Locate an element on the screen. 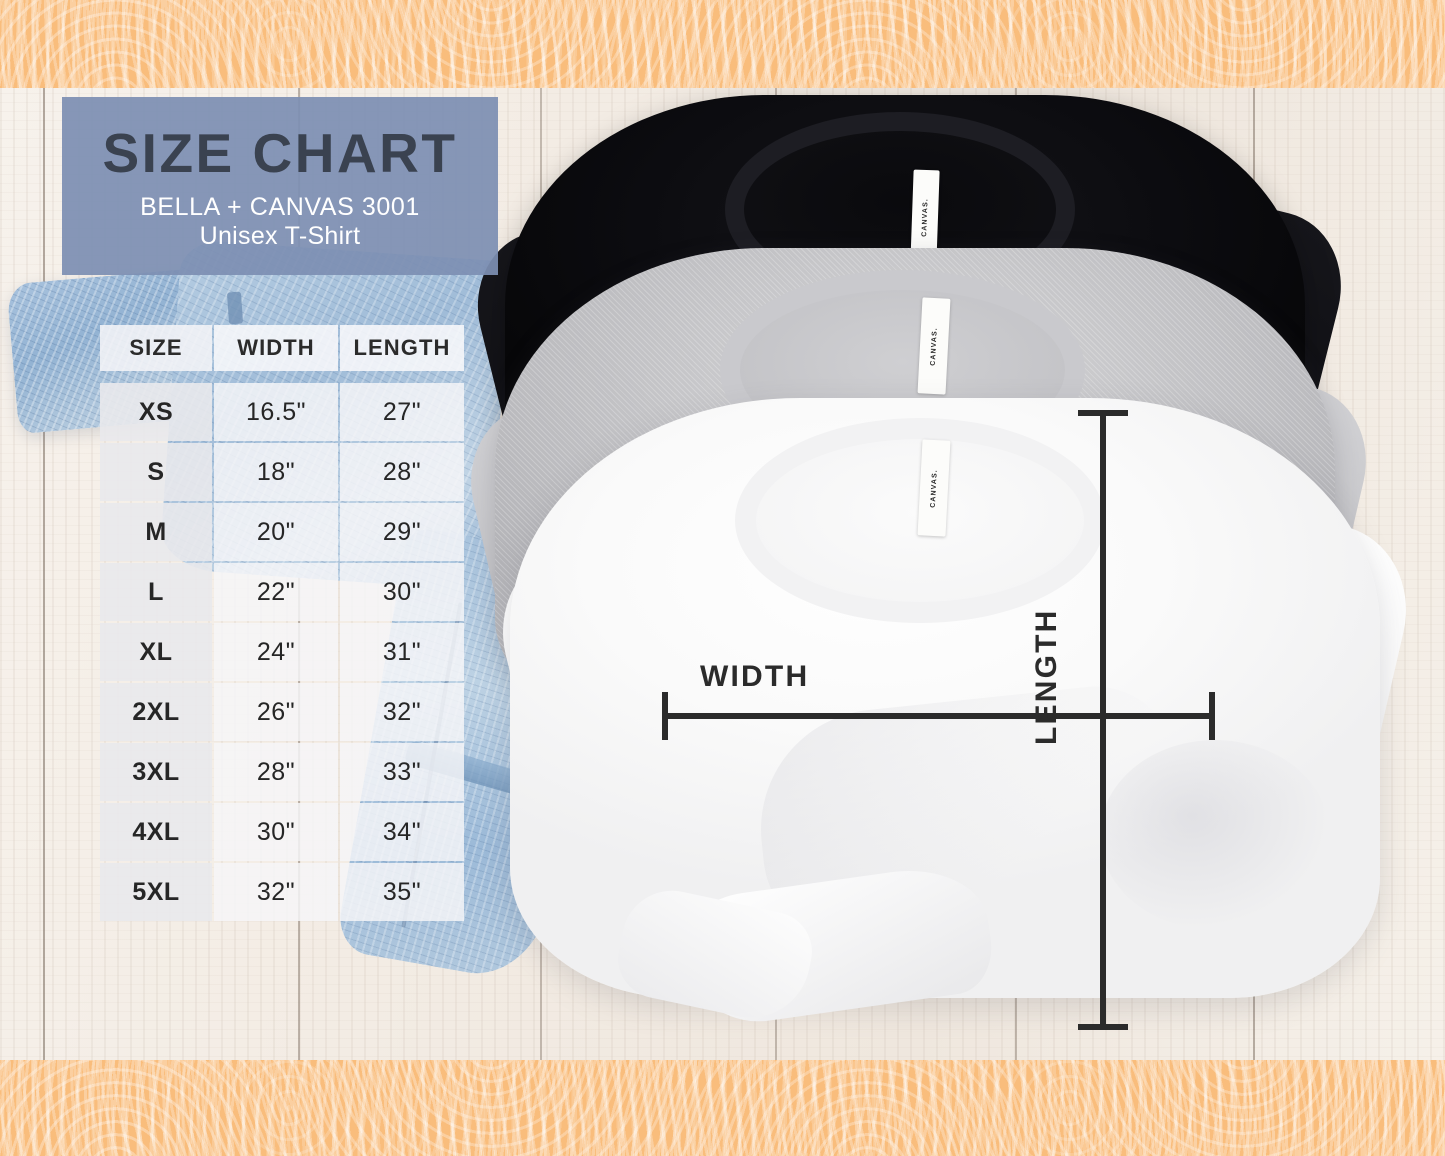 This screenshot has width=1445, height=1156. cell-size: 3XL is located at coordinates (156, 772).